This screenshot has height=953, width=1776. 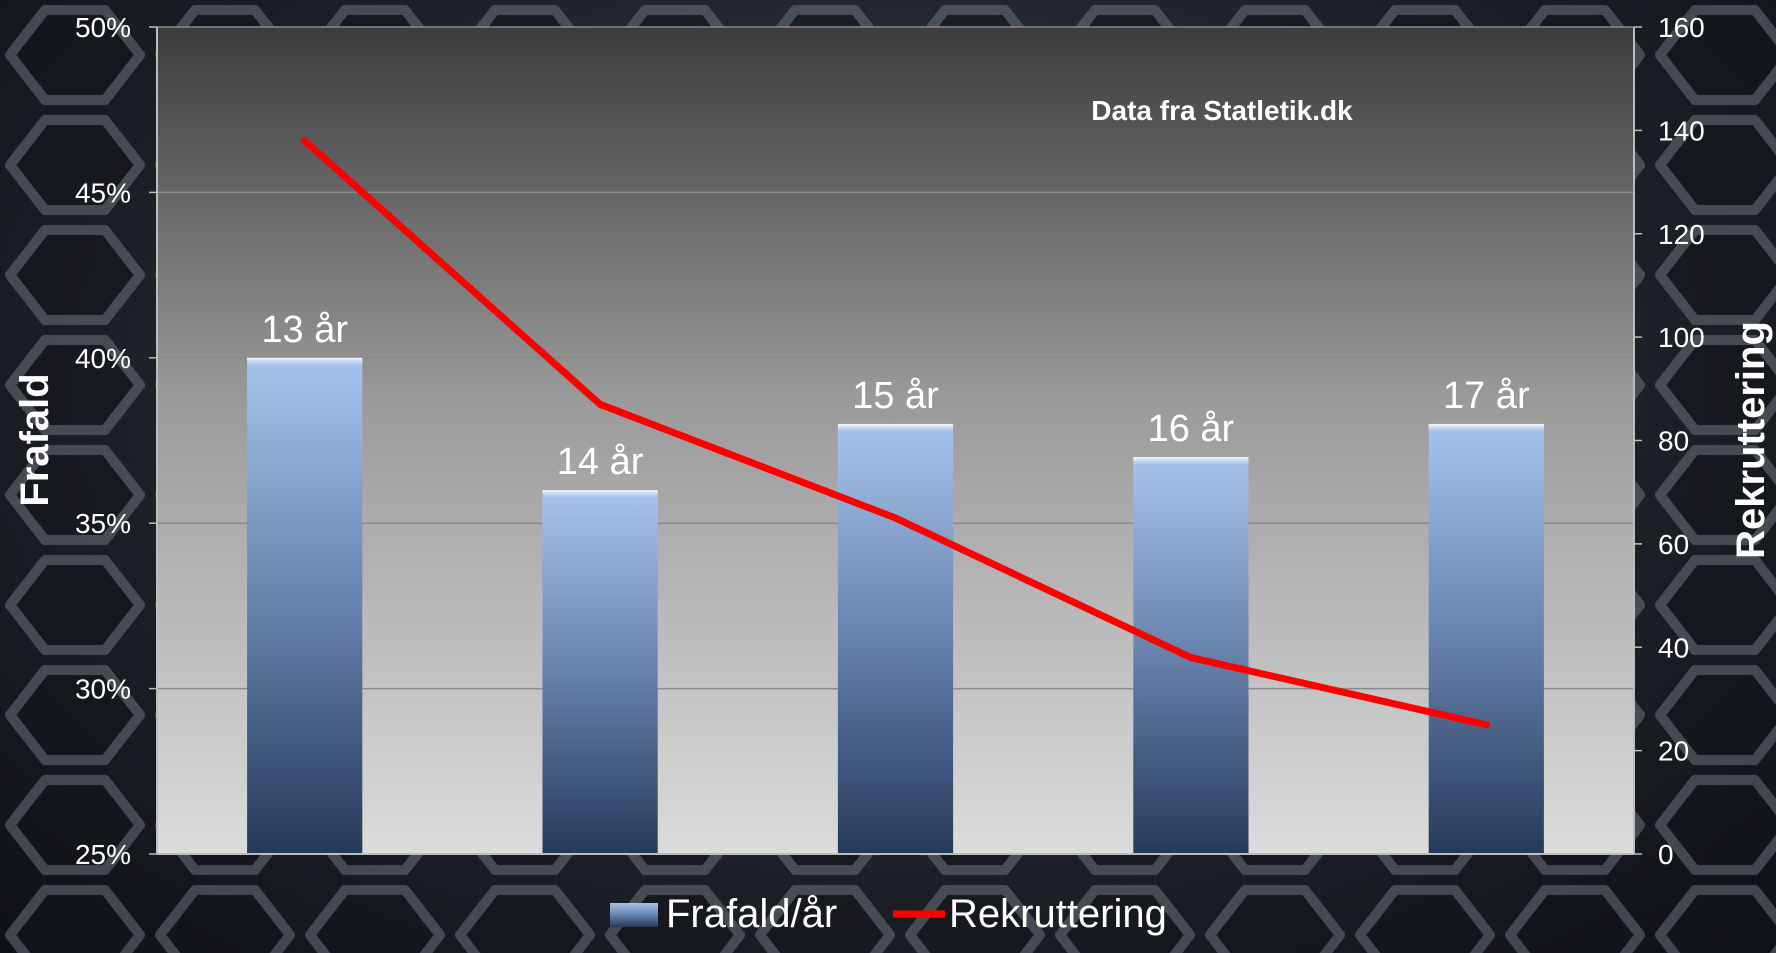 I want to click on legend-bar-swatch, so click(x=634, y=915).